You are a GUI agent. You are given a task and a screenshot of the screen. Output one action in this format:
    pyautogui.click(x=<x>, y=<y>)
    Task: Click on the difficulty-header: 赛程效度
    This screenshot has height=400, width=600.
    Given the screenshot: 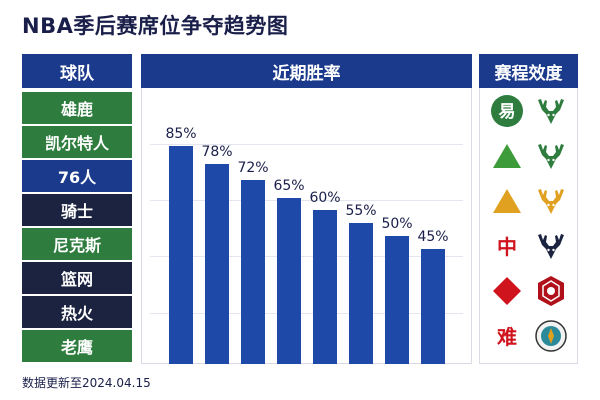 What is the action you would take?
    pyautogui.click(x=528, y=71)
    